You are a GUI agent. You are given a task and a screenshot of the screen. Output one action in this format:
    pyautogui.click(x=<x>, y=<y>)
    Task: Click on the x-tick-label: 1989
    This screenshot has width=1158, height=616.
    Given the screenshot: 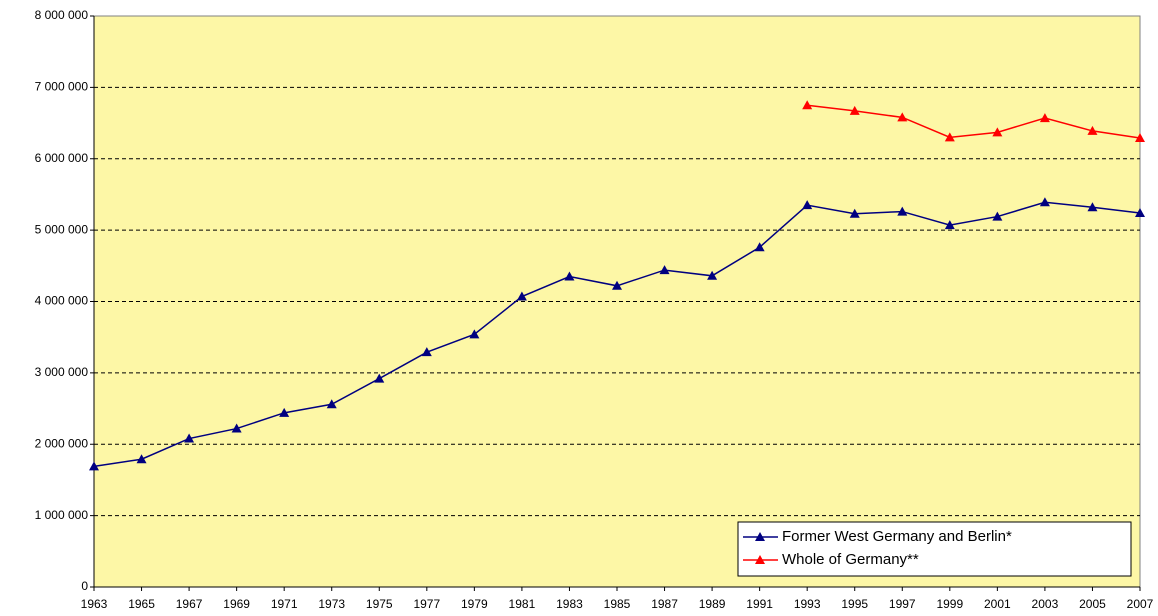 What is the action you would take?
    pyautogui.click(x=712, y=604)
    